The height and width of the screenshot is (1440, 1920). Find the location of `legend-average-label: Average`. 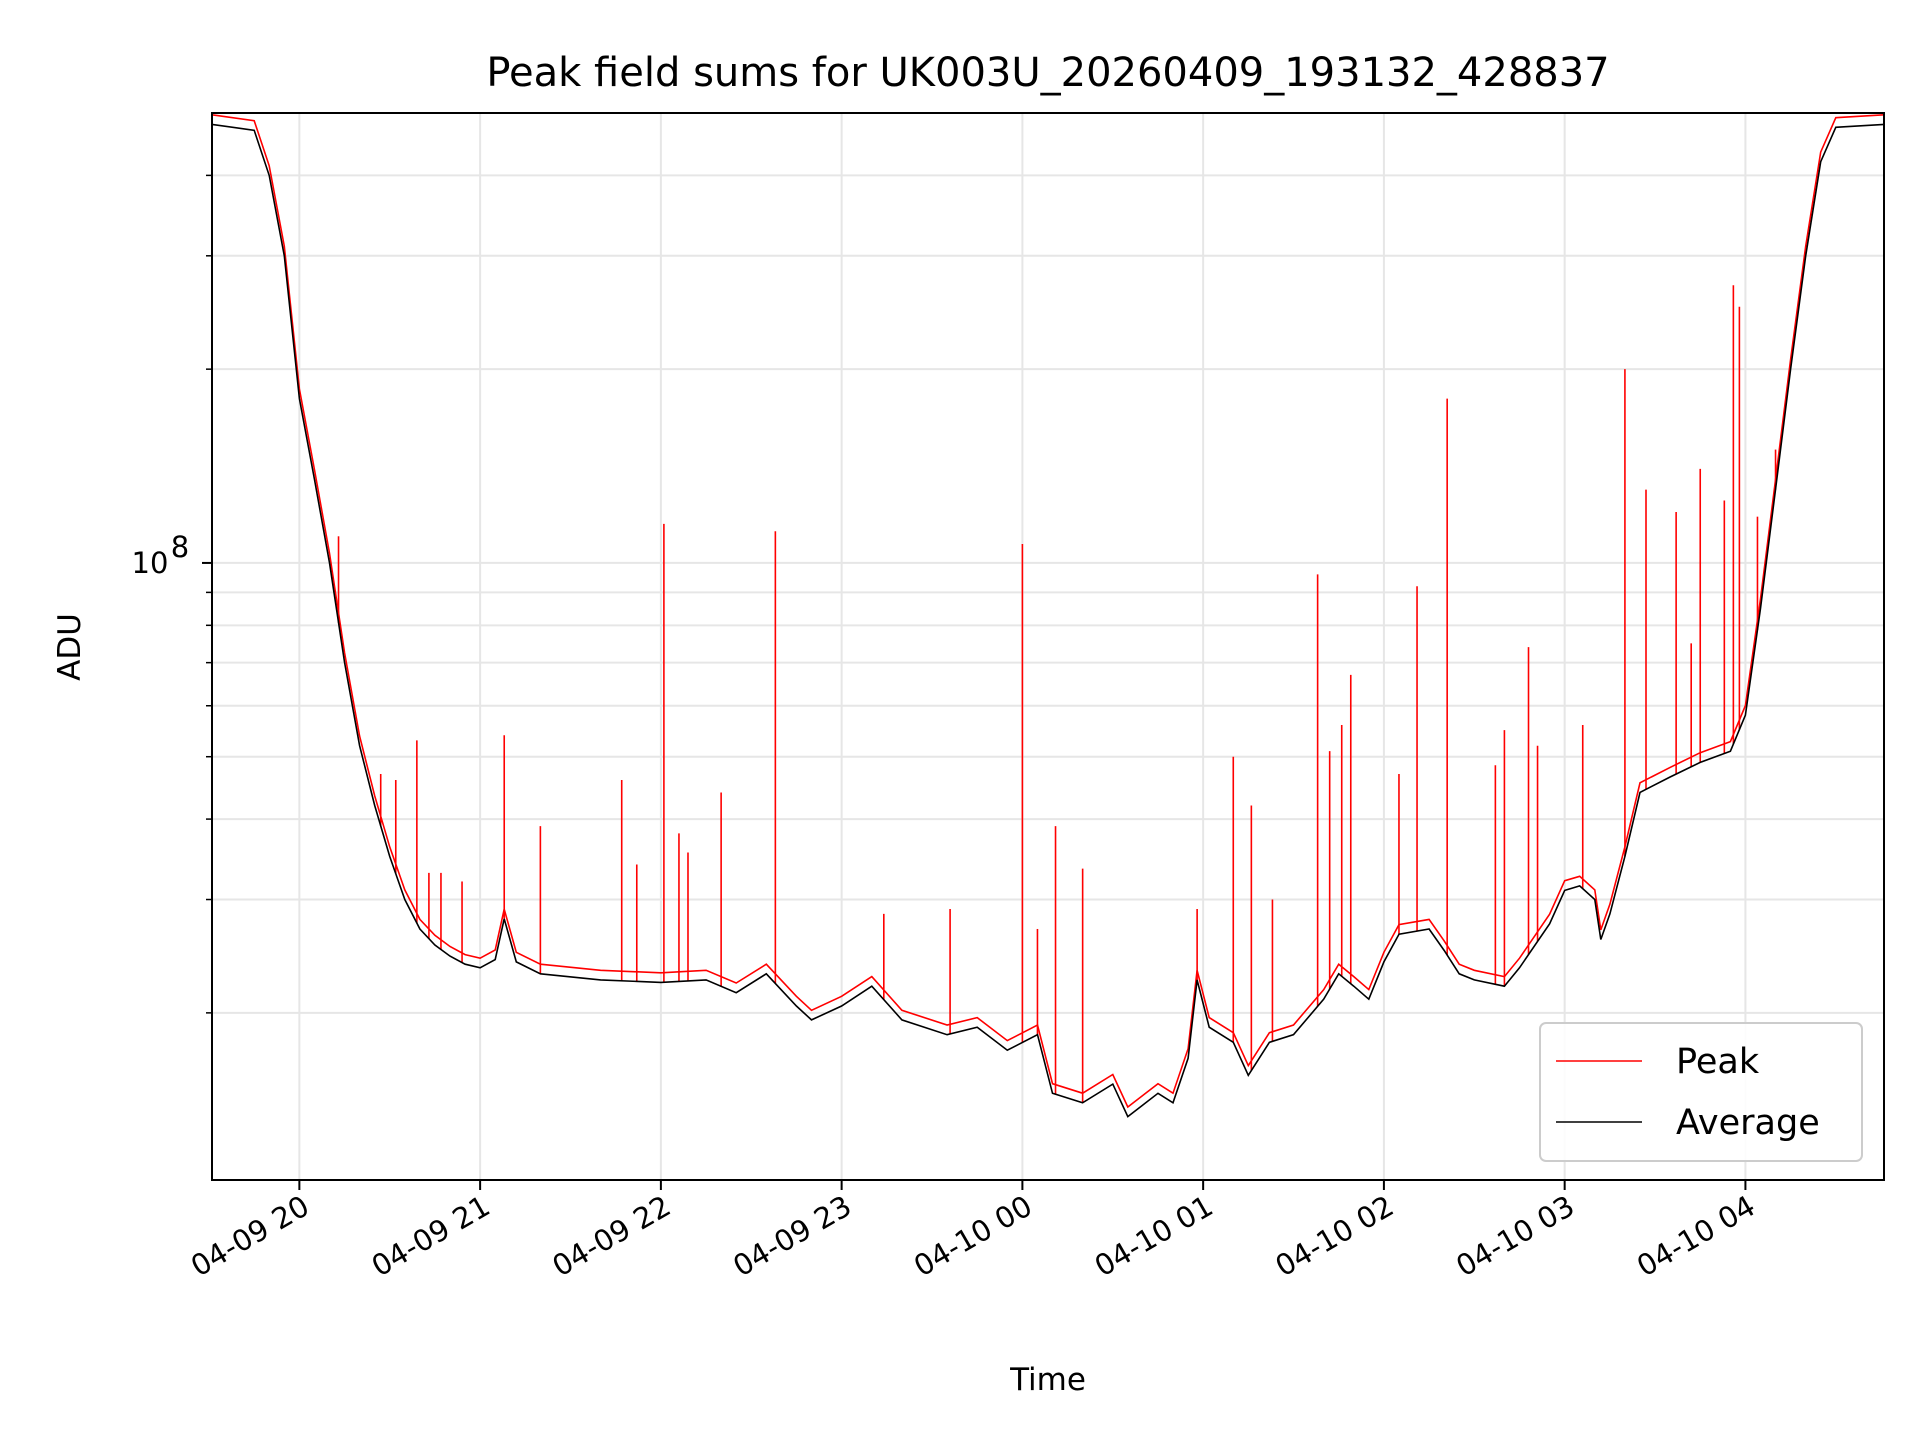

legend-average-label: Average is located at coordinates (1748, 1123).